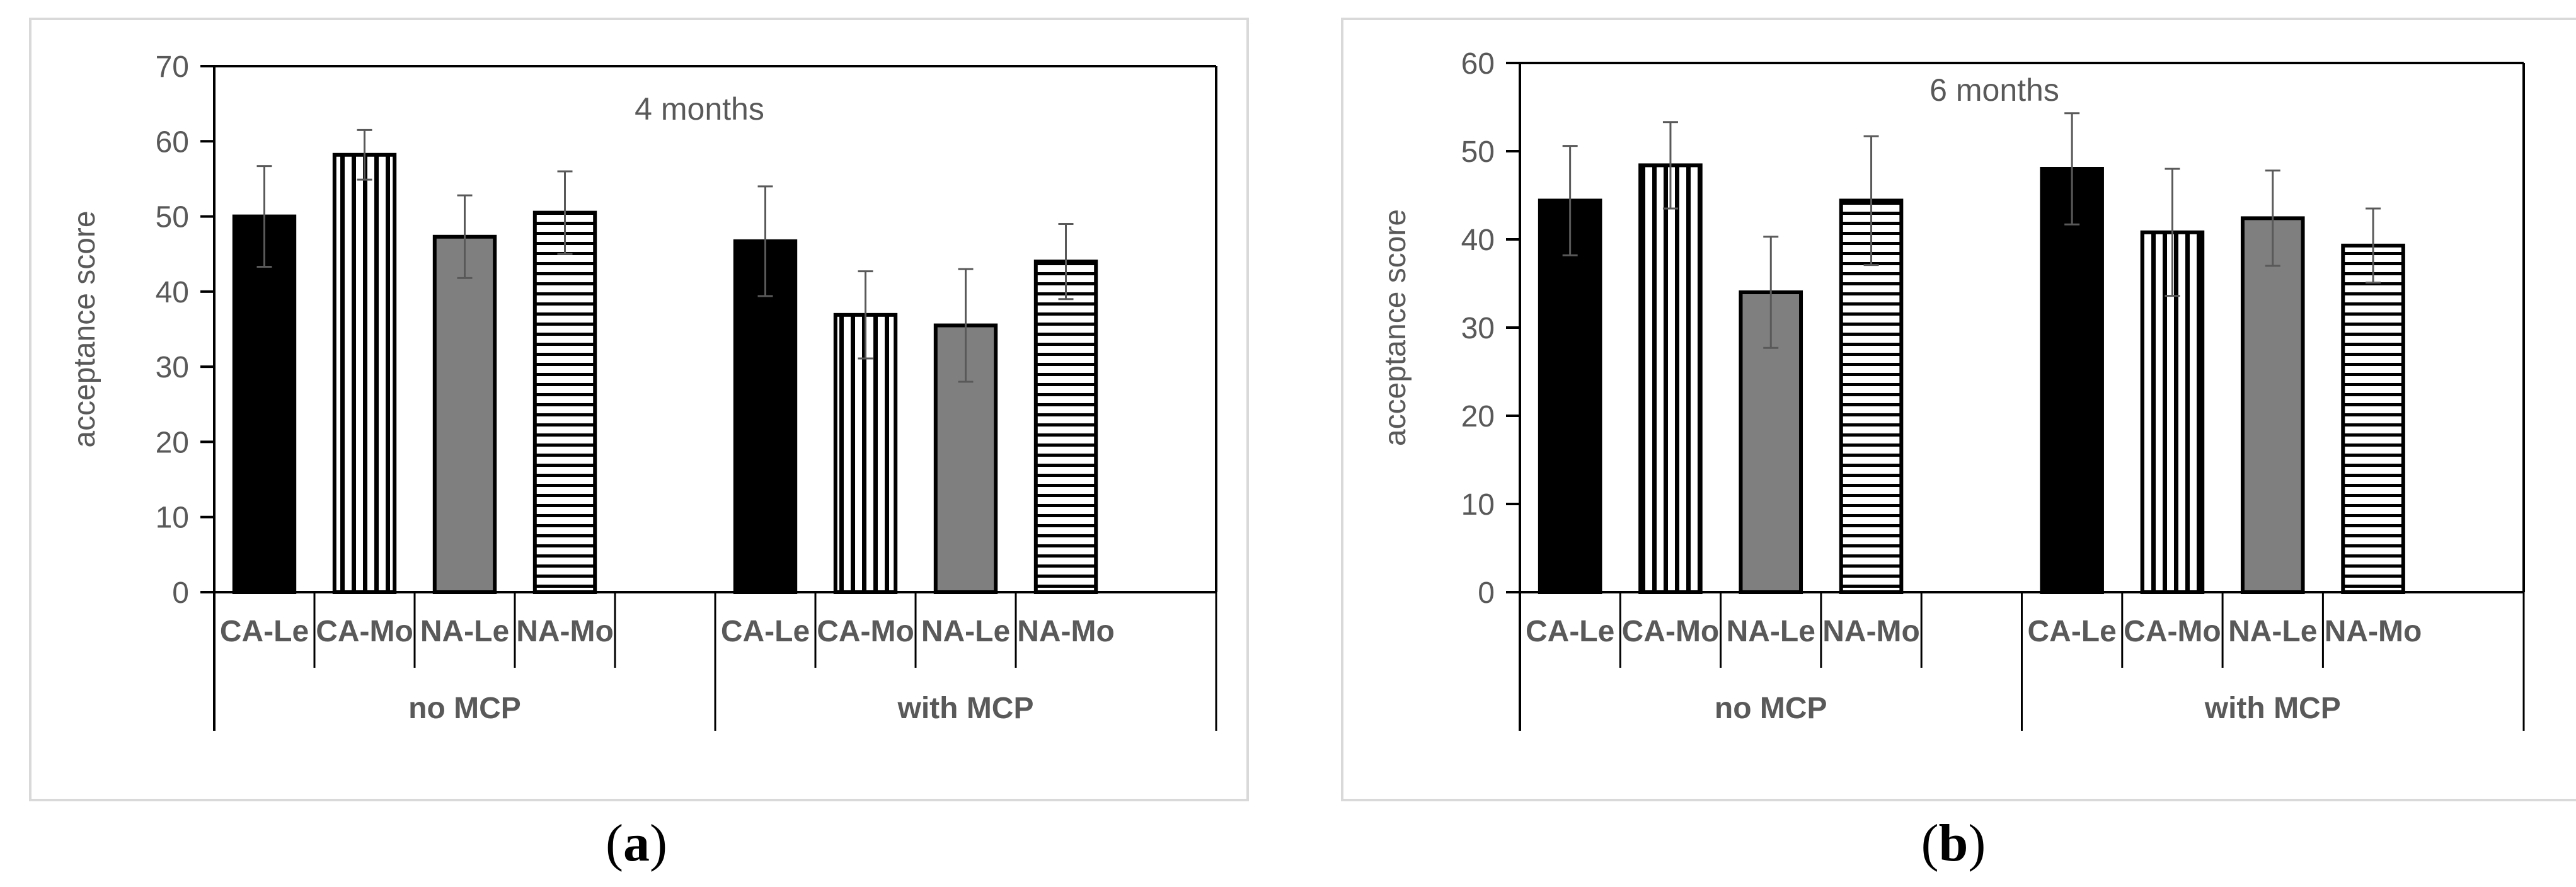  What do you see at coordinates (636, 843) in the screenshot?
I see `panel-label-a: (a)` at bounding box center [636, 843].